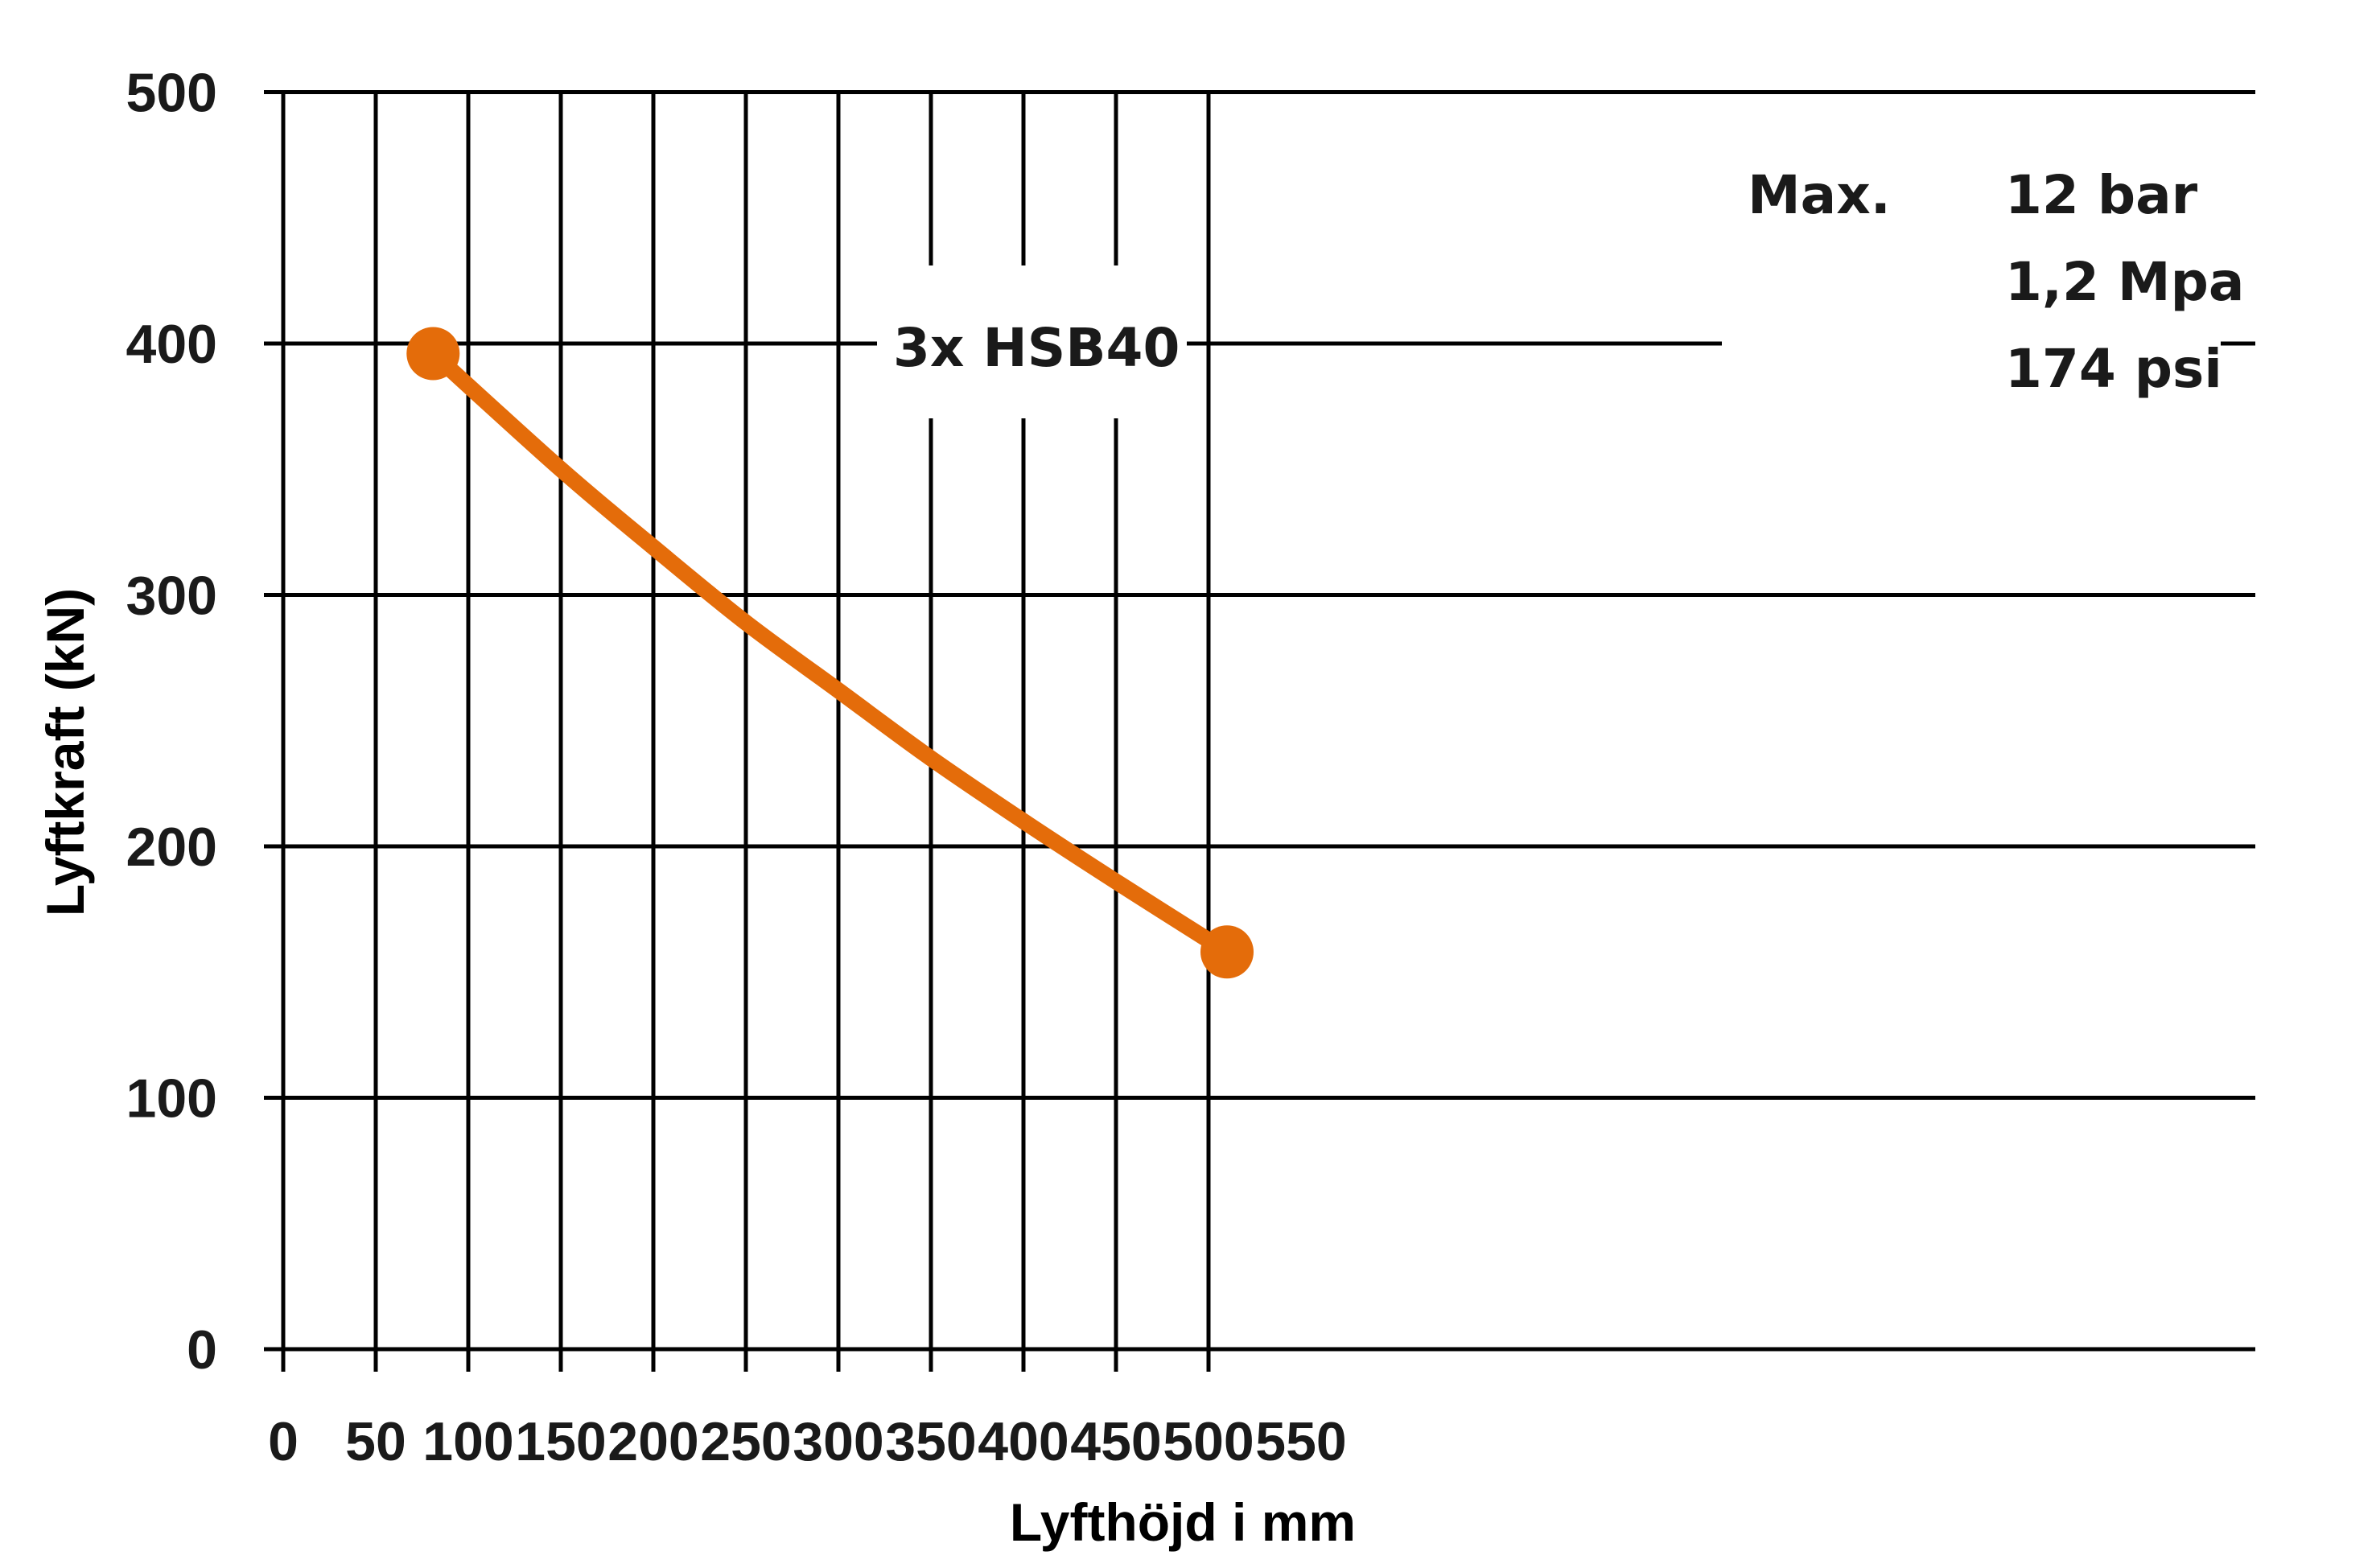 Image resolution: width=2376 pixels, height=1568 pixels. Describe the element at coordinates (2113, 369) in the screenshot. I see `spec-pressure-psi: 174 psi` at that location.